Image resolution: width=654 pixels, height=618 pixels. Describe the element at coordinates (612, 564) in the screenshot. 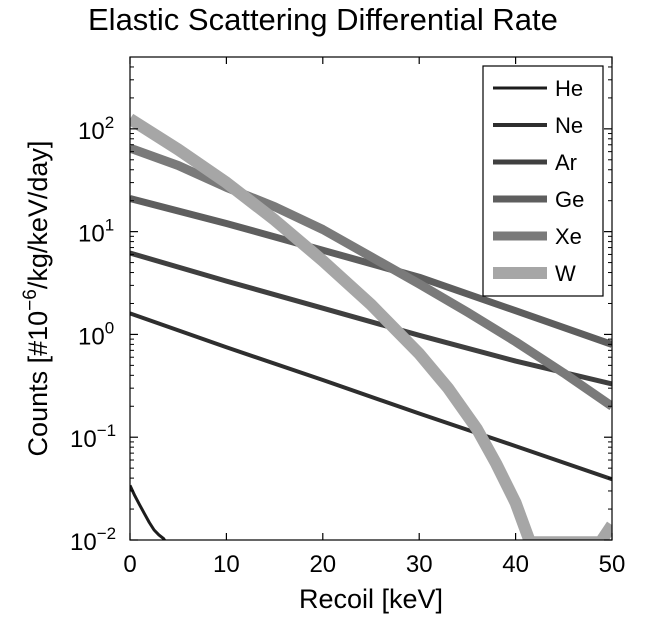

I see `x-tick-label: 50` at that location.